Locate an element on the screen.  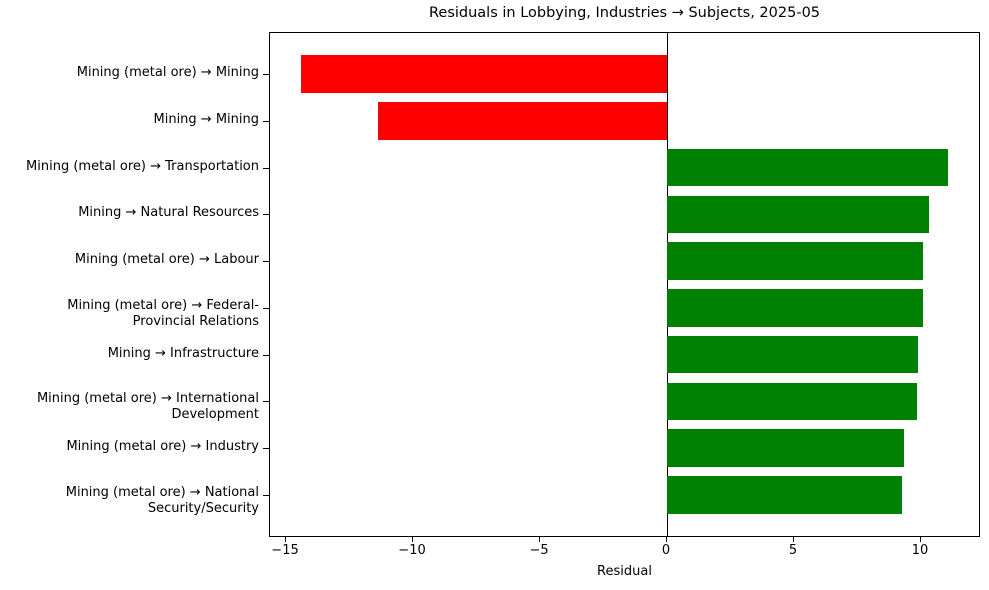
x-axis-label: Residual is located at coordinates (624, 571).